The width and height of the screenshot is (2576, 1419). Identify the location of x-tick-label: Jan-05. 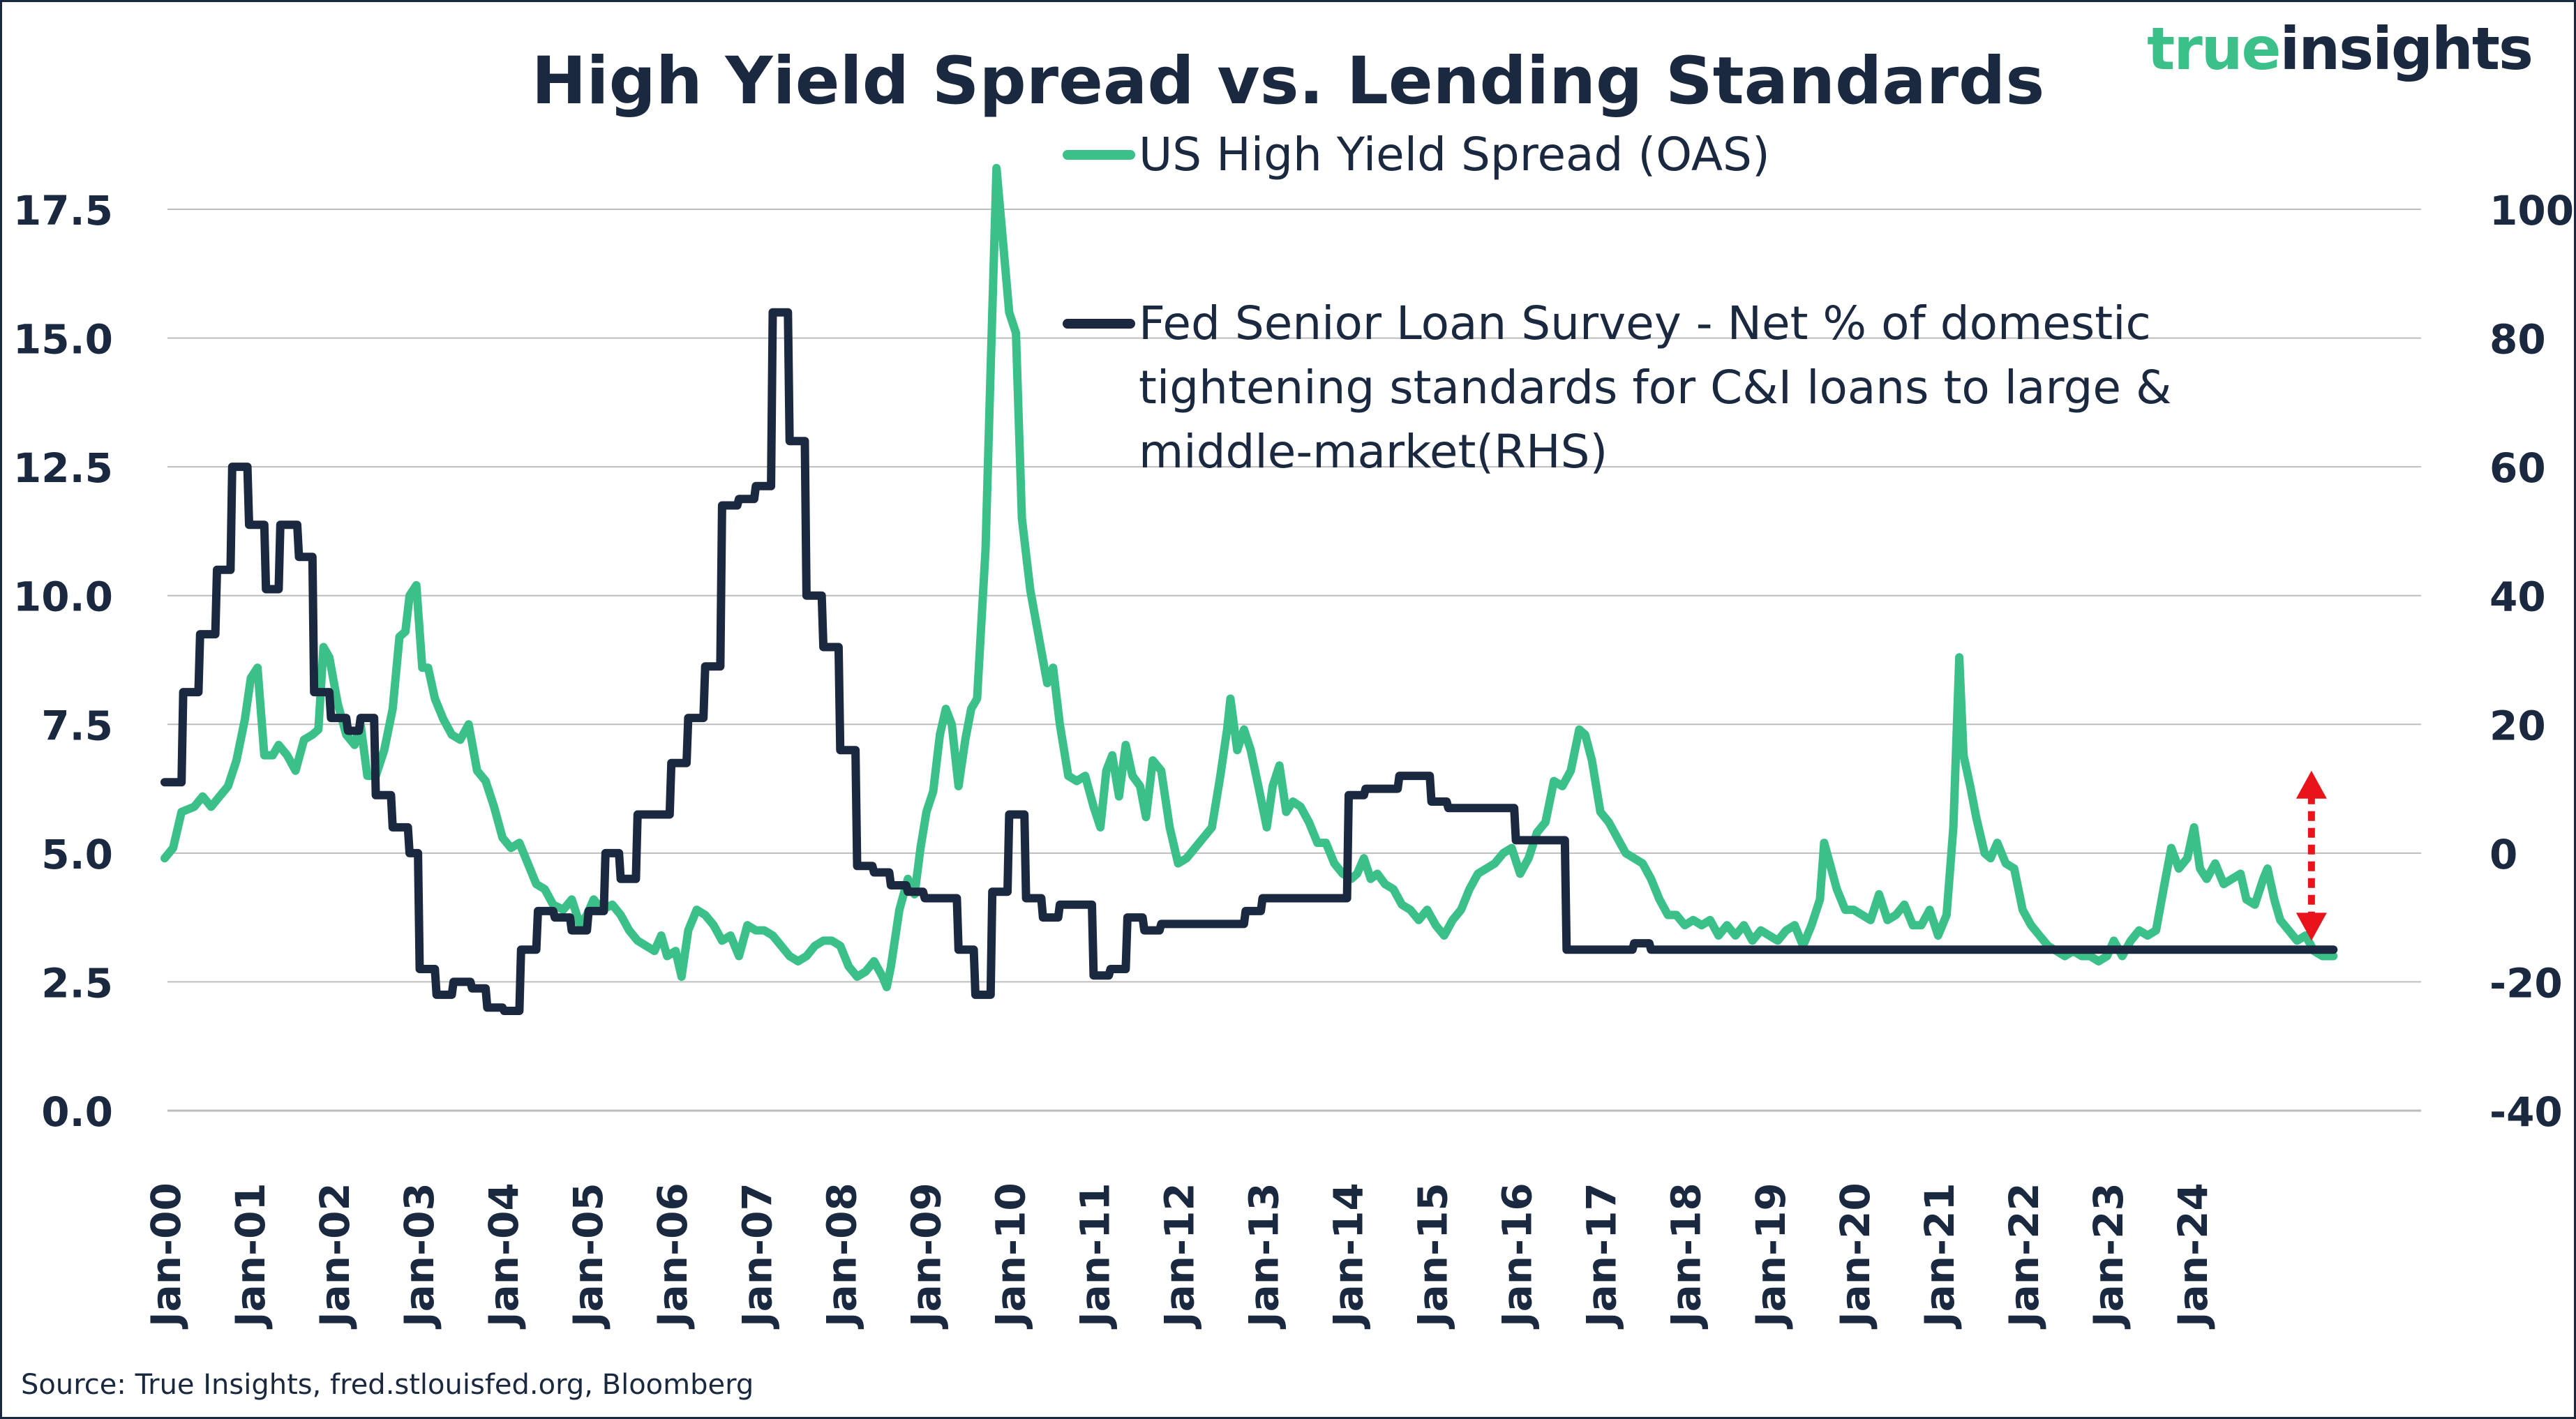
(588, 1256).